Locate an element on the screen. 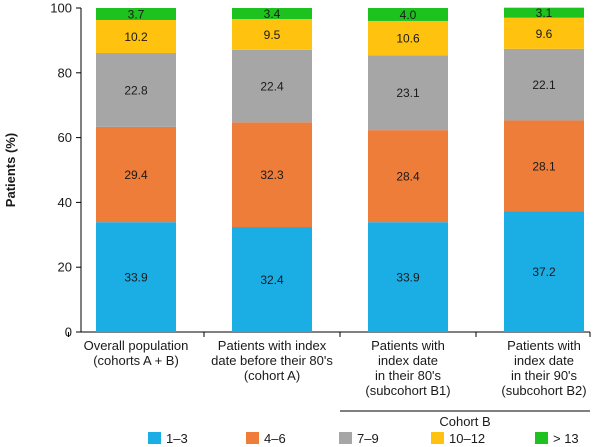  y-tick-label: 80 is located at coordinates (65, 72).